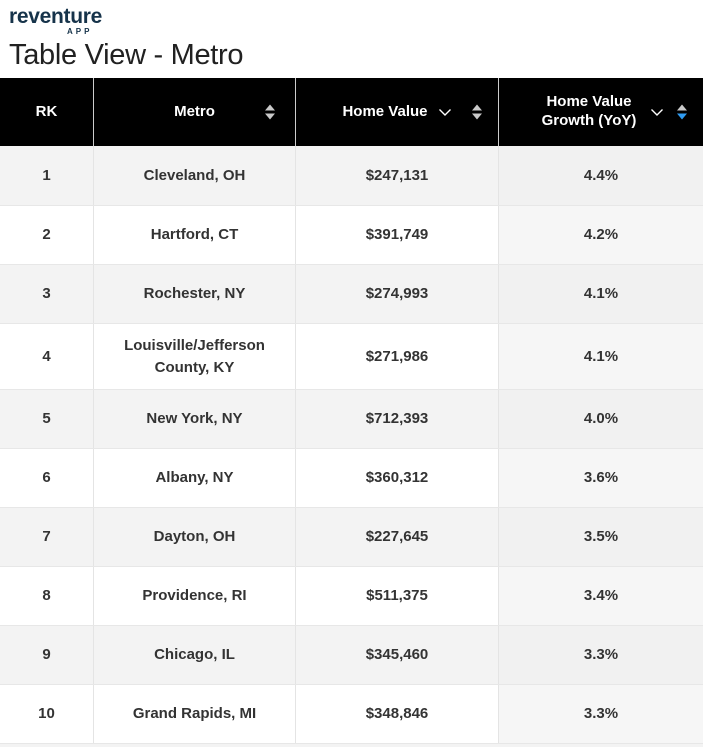 The width and height of the screenshot is (703, 747). What do you see at coordinates (194, 294) in the screenshot?
I see `metro-cell: Rochester, NY` at bounding box center [194, 294].